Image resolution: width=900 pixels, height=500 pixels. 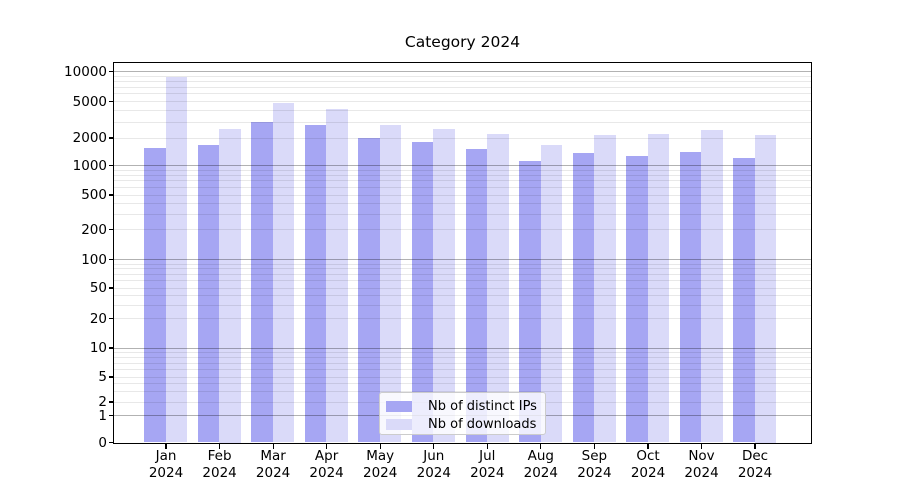 What do you see at coordinates (540, 464) in the screenshot?
I see `x-tick-label-aug: Aug 2024` at bounding box center [540, 464].